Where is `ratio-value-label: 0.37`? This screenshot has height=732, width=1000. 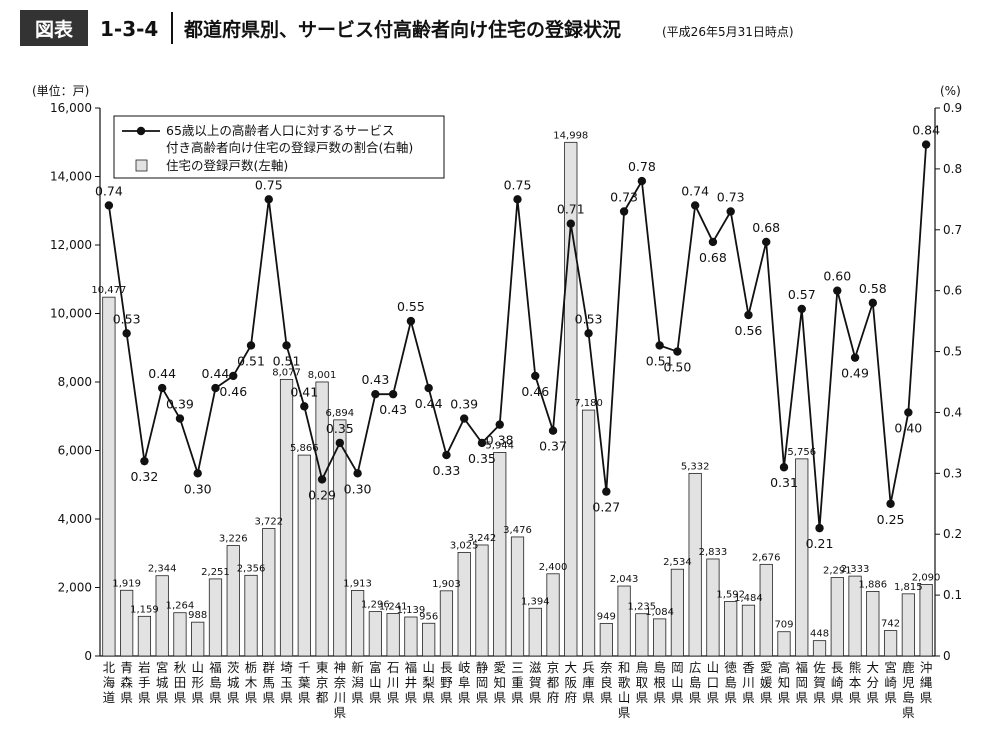
ratio-value-label: 0.37 is located at coordinates (553, 446).